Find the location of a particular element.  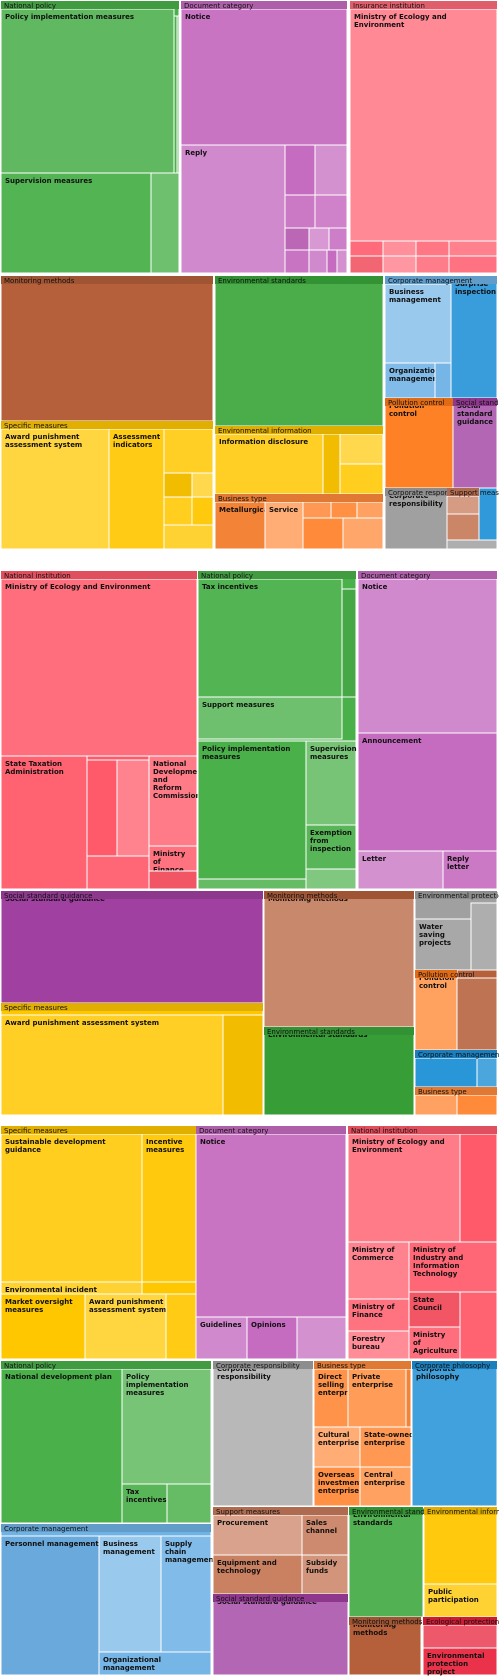

leaf-label: Supervision measures is located at coordinates (333, 753).